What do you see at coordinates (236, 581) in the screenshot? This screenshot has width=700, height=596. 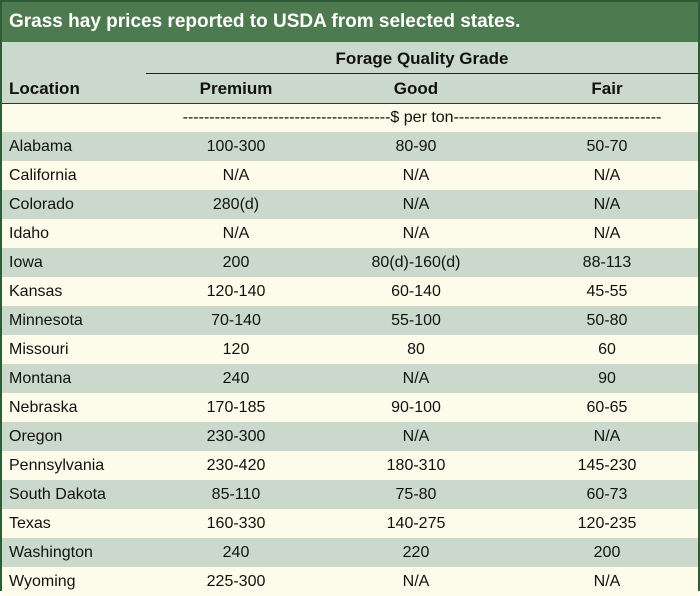 I see `premium-cell: 225-300` at bounding box center [236, 581].